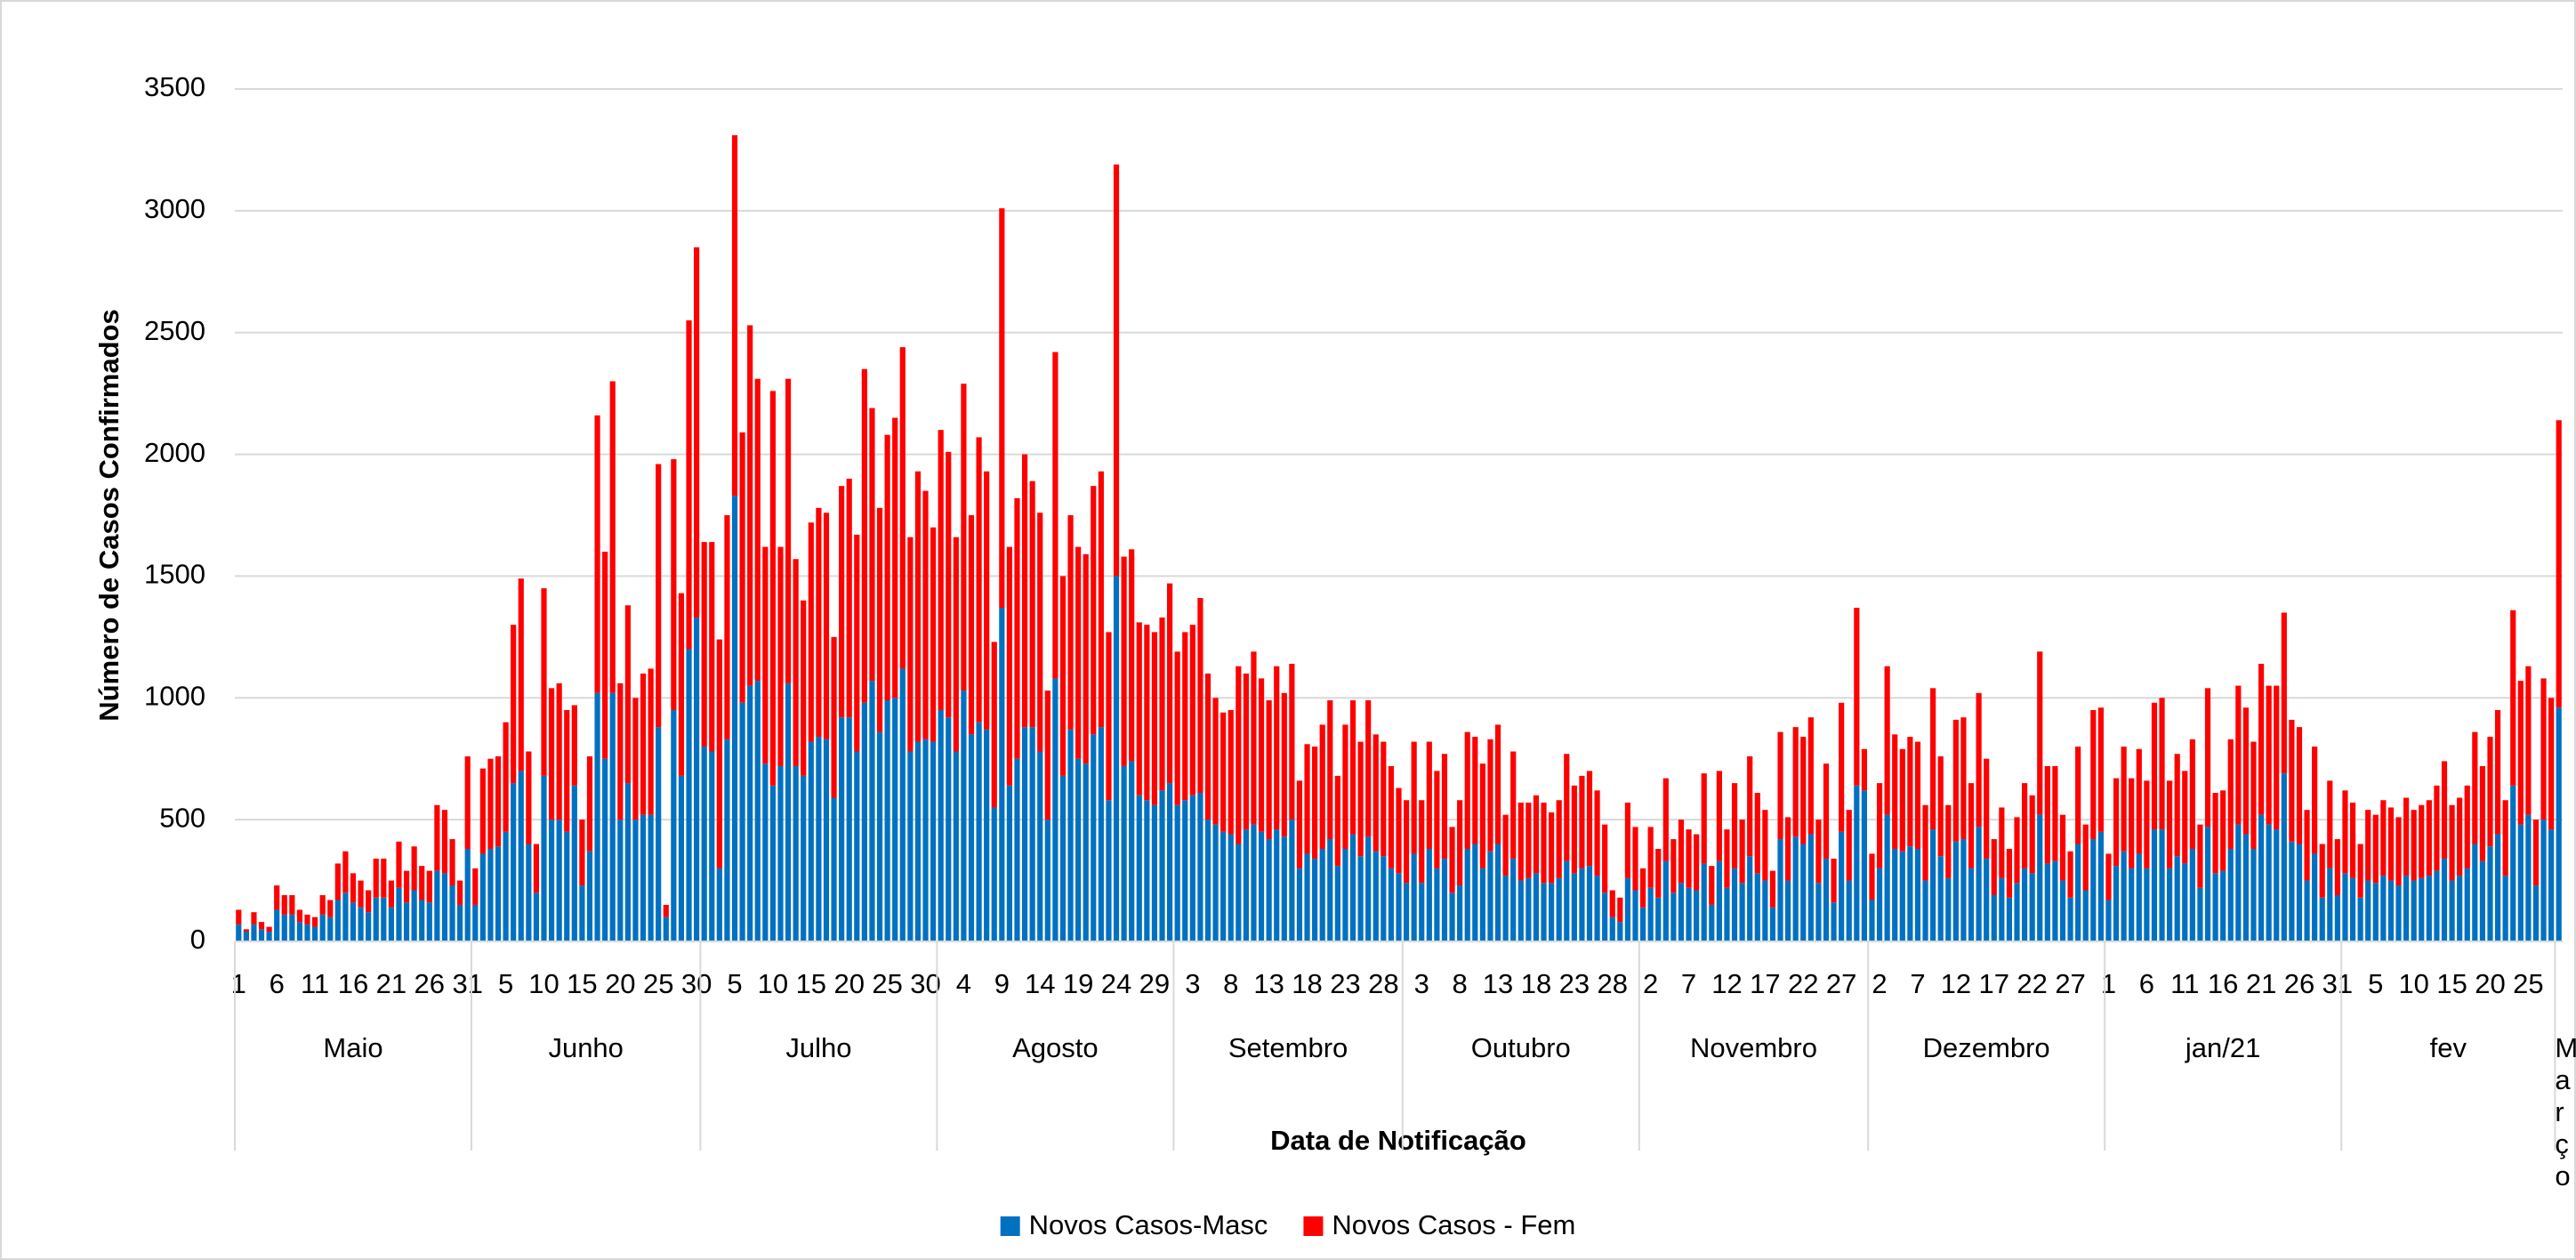 The height and width of the screenshot is (1260, 2576). What do you see at coordinates (963, 983) in the screenshot?
I see `x-tick-label: 4` at bounding box center [963, 983].